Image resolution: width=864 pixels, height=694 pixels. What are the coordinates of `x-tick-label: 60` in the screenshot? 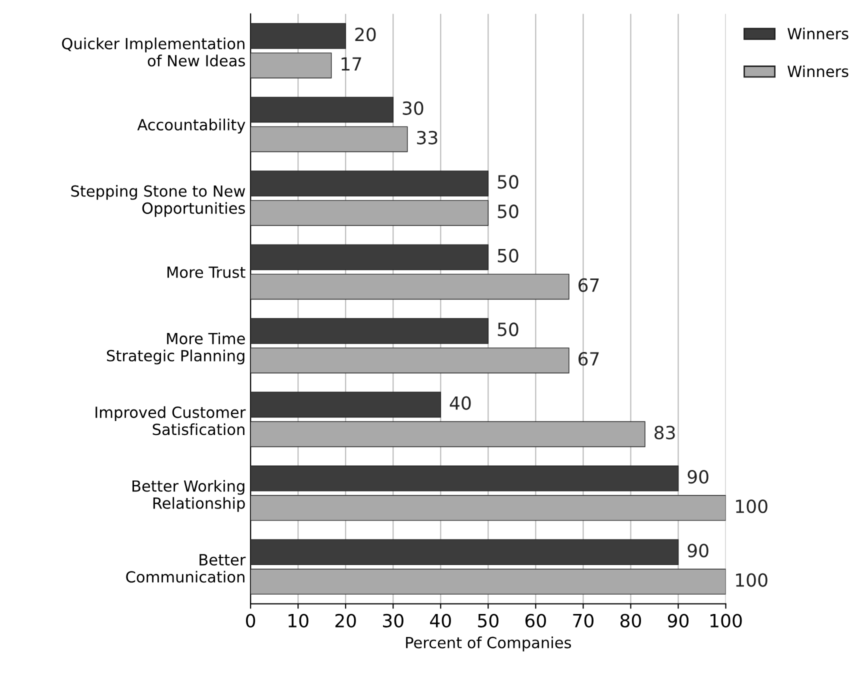 It's located at (535, 621).